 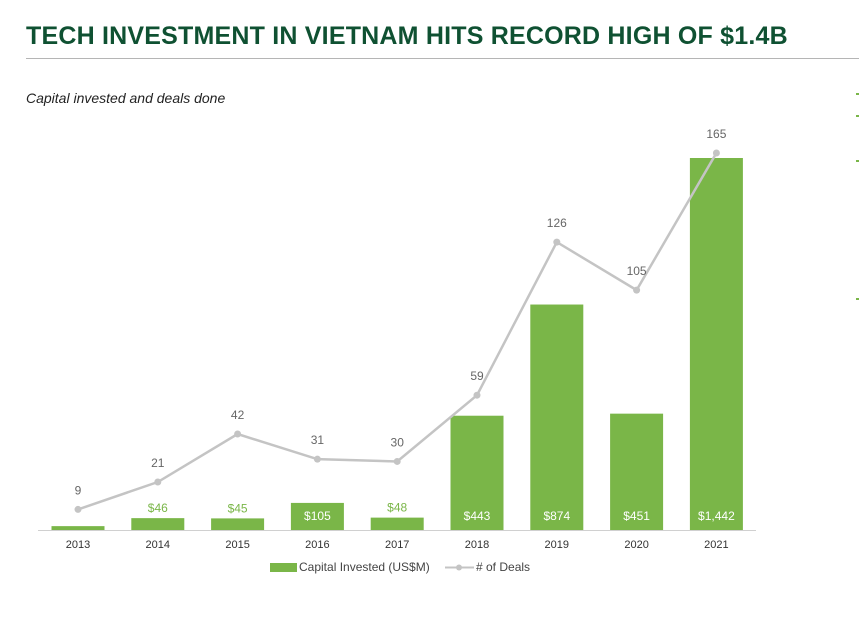 I want to click on bar-value-label: $48, so click(x=397, y=508).